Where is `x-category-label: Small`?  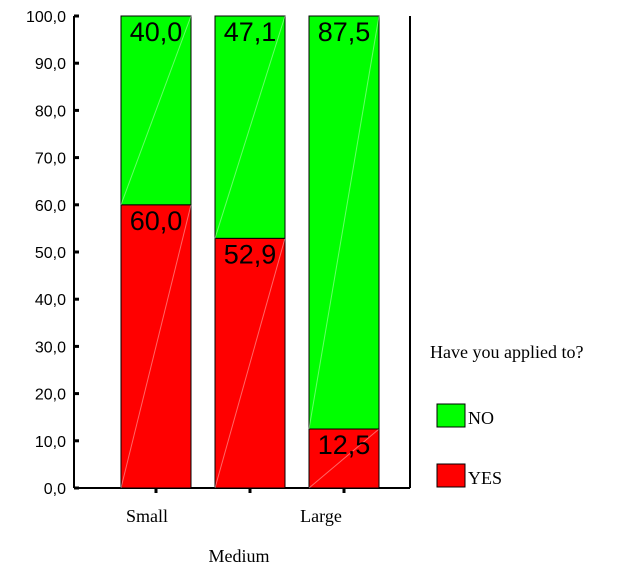 x-category-label: Small is located at coordinates (147, 516).